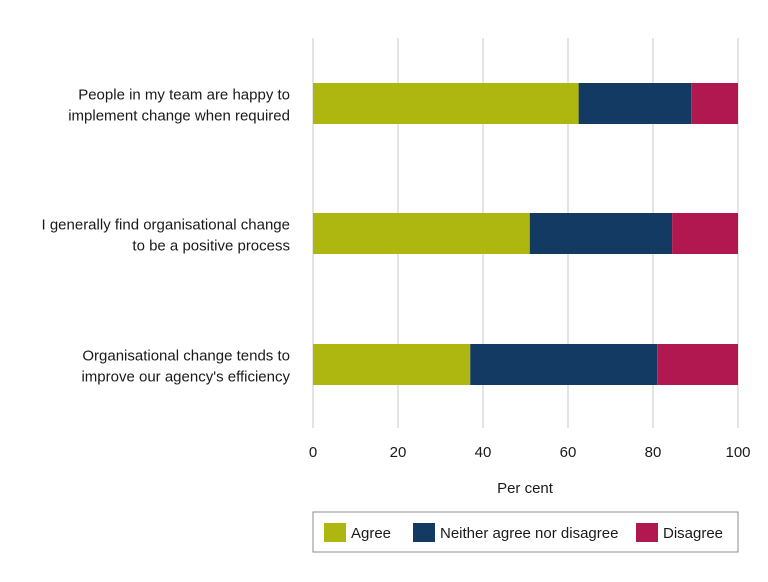 The height and width of the screenshot is (582, 768). What do you see at coordinates (653, 452) in the screenshot?
I see `x-tick-label: 80` at bounding box center [653, 452].